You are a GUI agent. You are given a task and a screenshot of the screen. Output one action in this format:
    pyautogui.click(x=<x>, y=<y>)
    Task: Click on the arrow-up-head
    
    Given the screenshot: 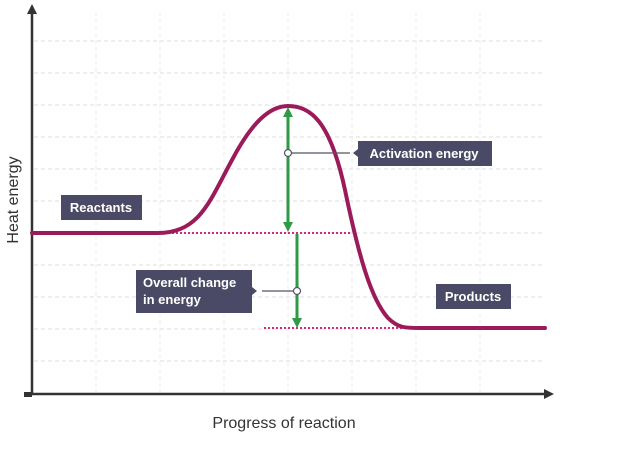 What is the action you would take?
    pyautogui.click(x=288, y=112)
    